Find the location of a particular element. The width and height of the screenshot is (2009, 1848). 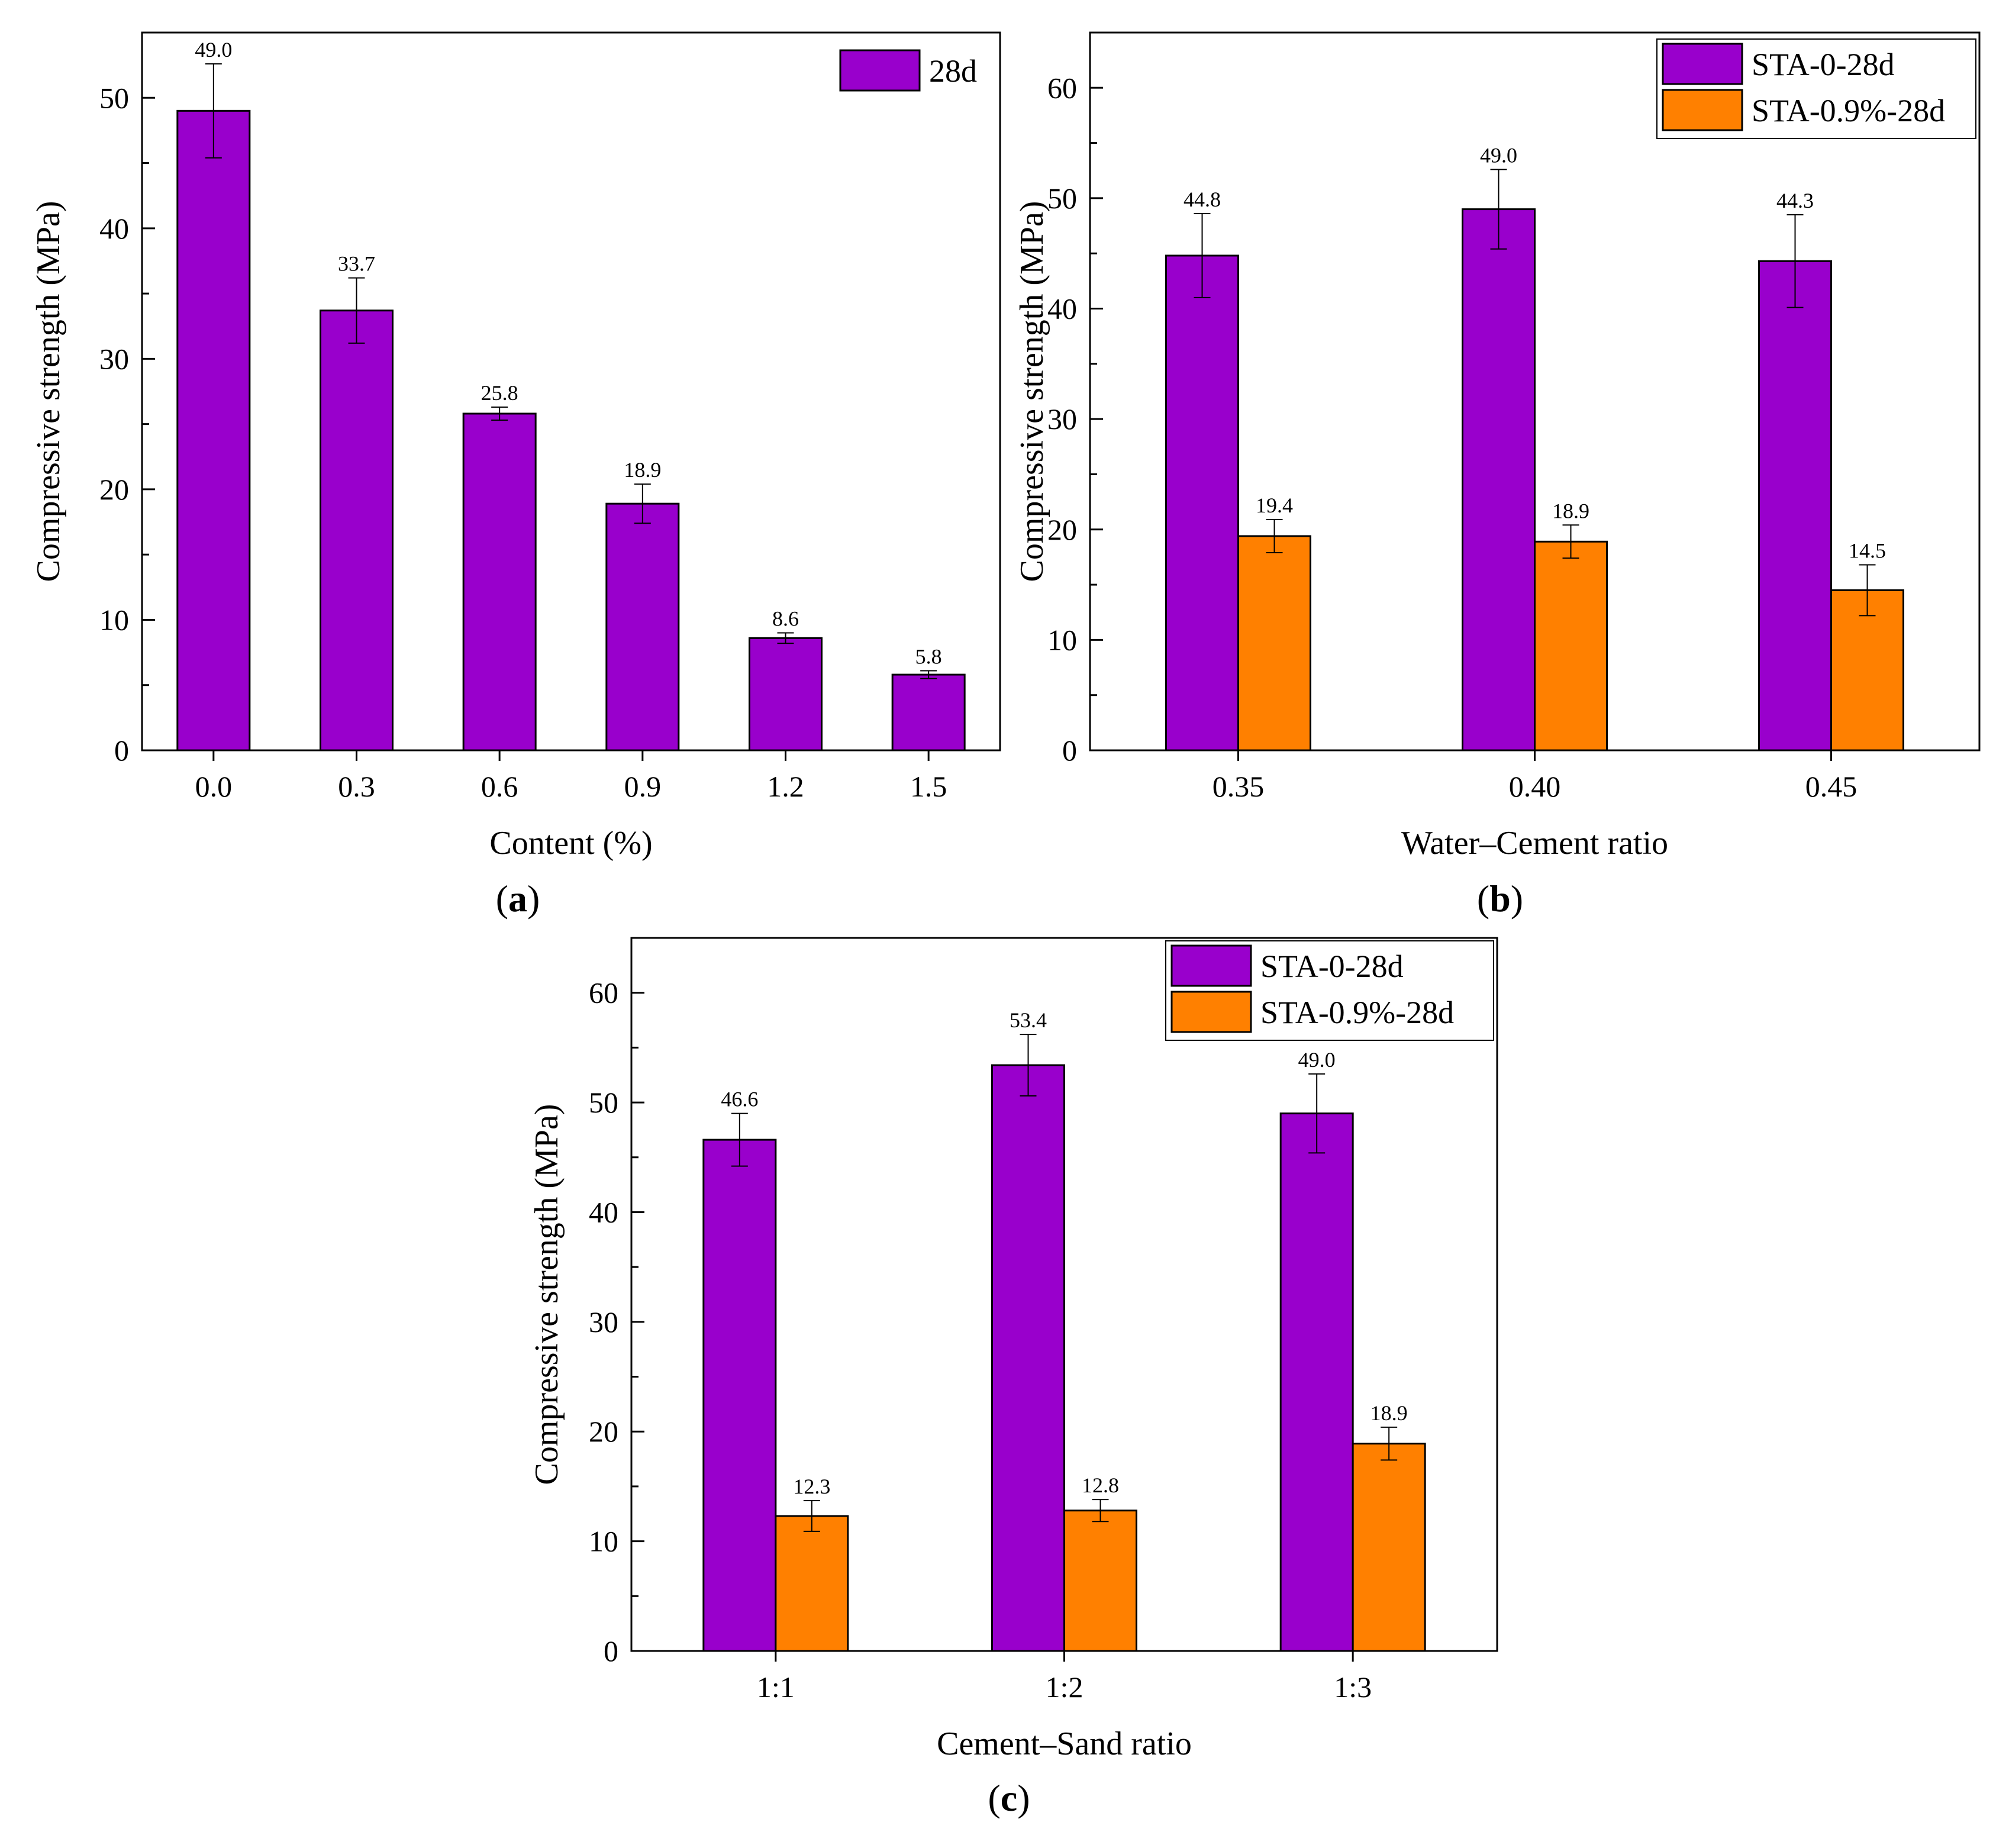

panel-label: (c) is located at coordinates (1009, 1798).